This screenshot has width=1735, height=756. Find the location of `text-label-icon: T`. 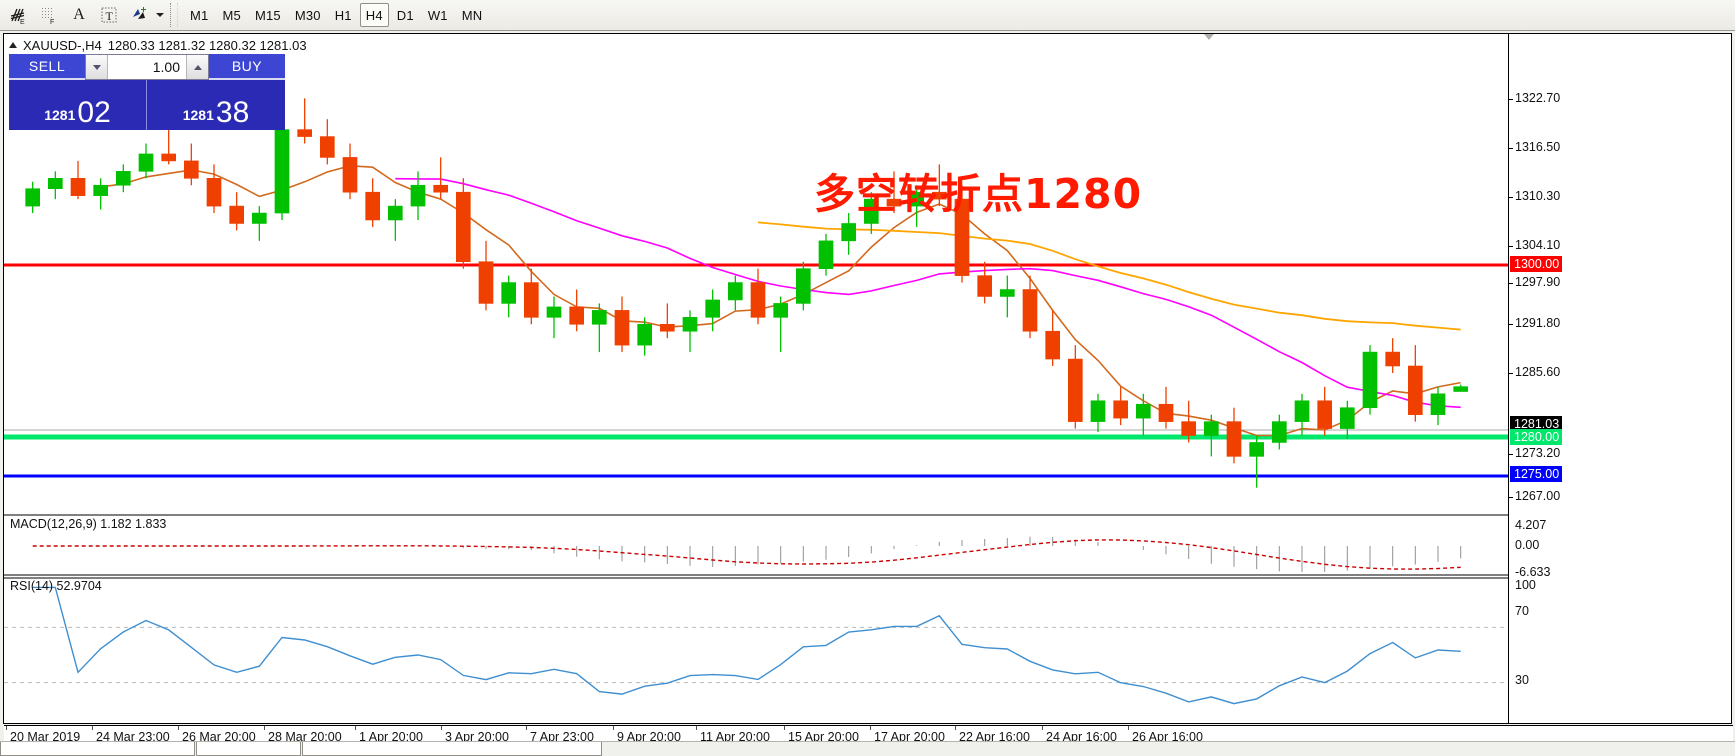

text-label-icon: T is located at coordinates (109, 15).